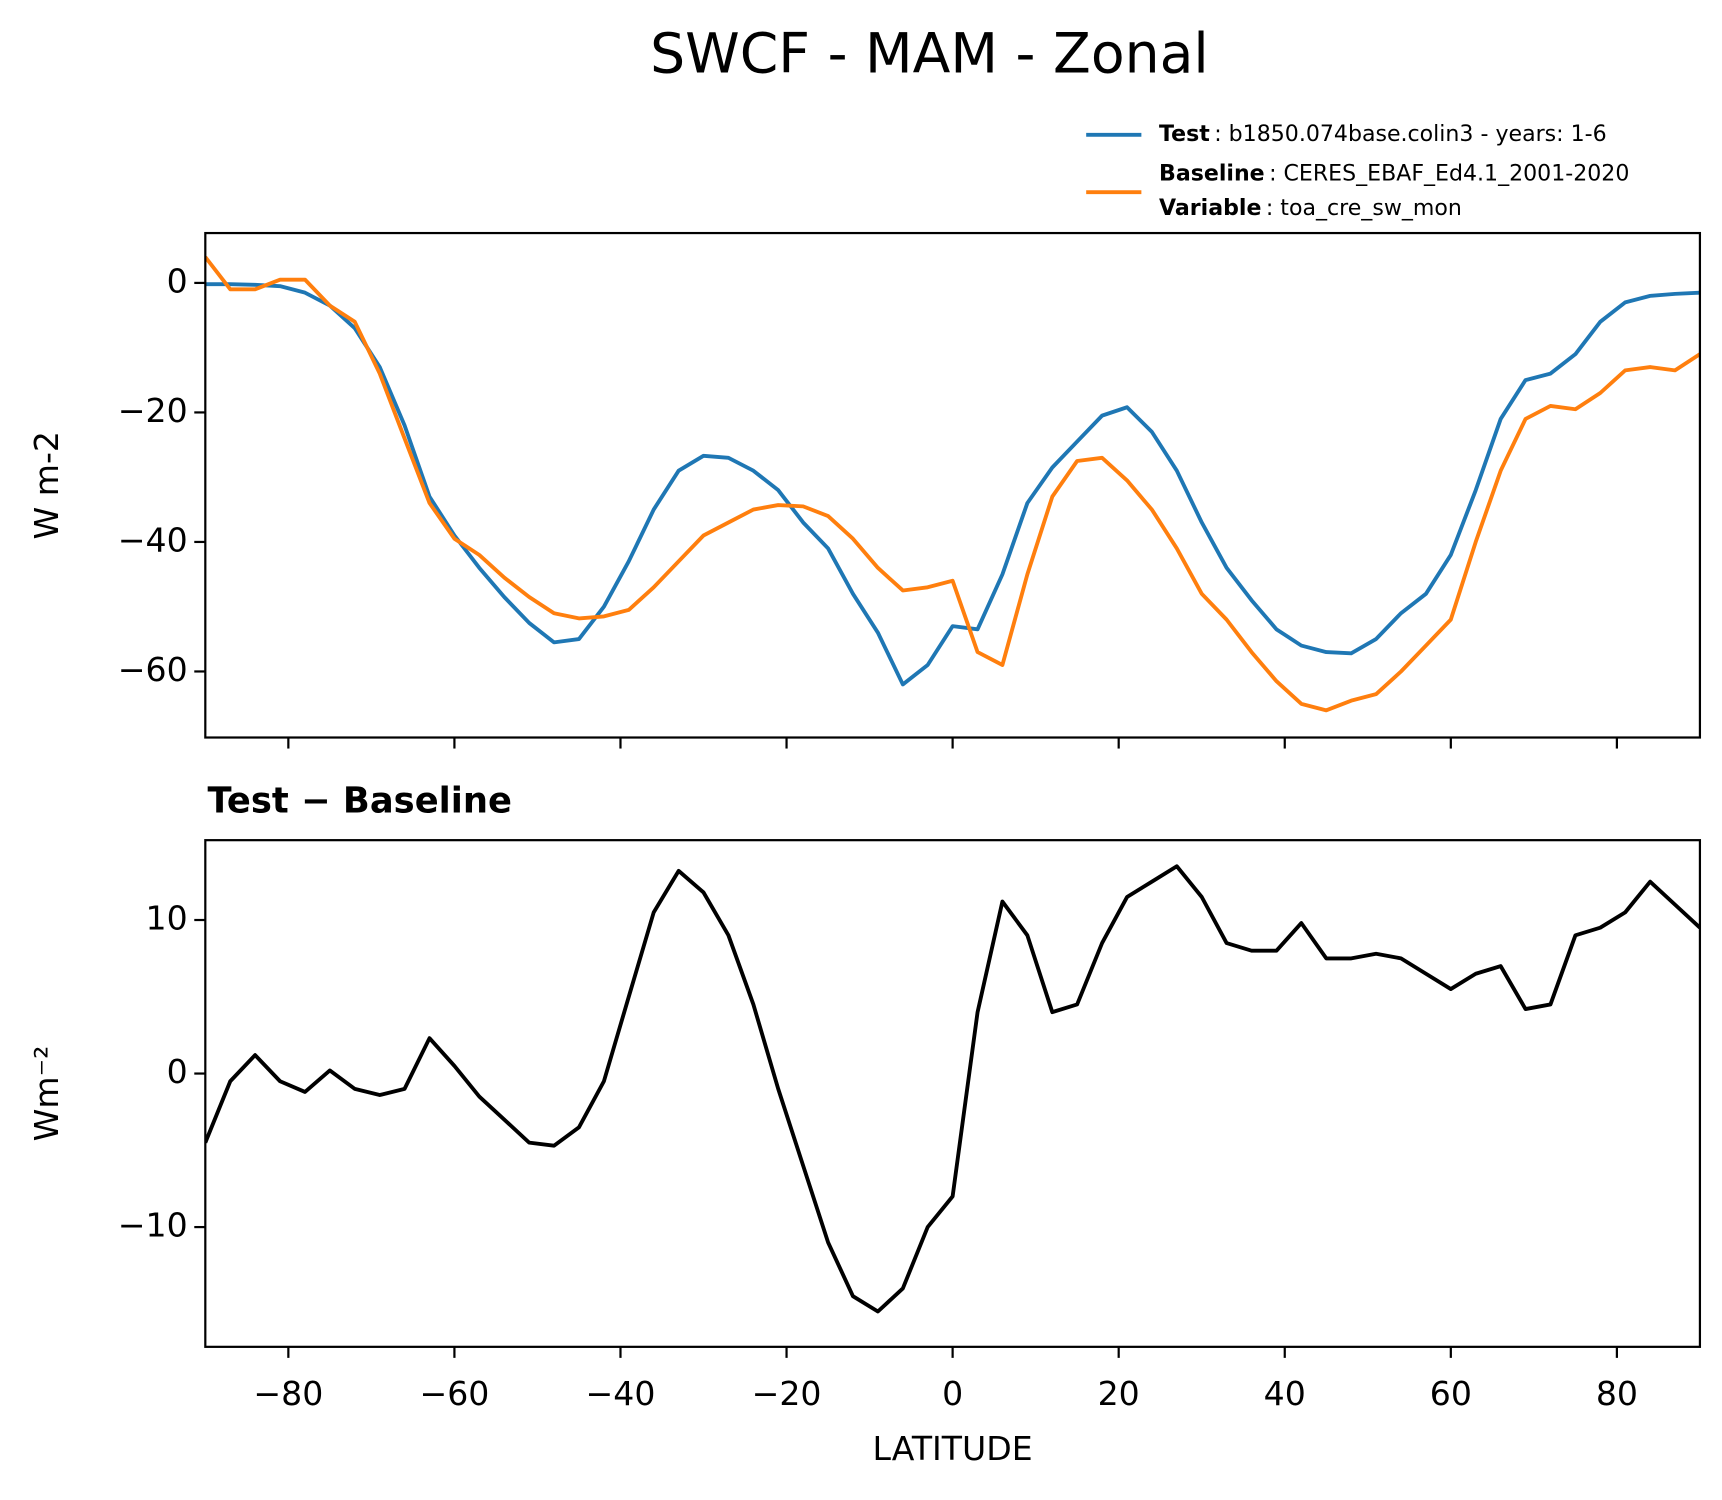  I want to click on legend-detail: : CERES_EBAF_Ed4.1_2001-2020, so click(1449, 174).